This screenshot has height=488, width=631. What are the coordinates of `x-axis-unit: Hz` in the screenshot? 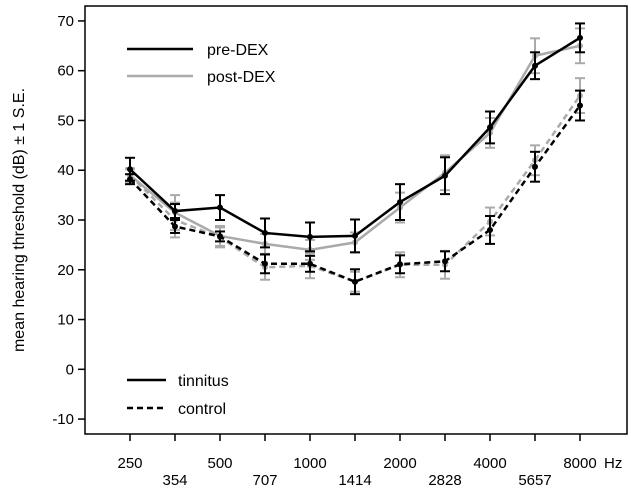 It's located at (613, 463).